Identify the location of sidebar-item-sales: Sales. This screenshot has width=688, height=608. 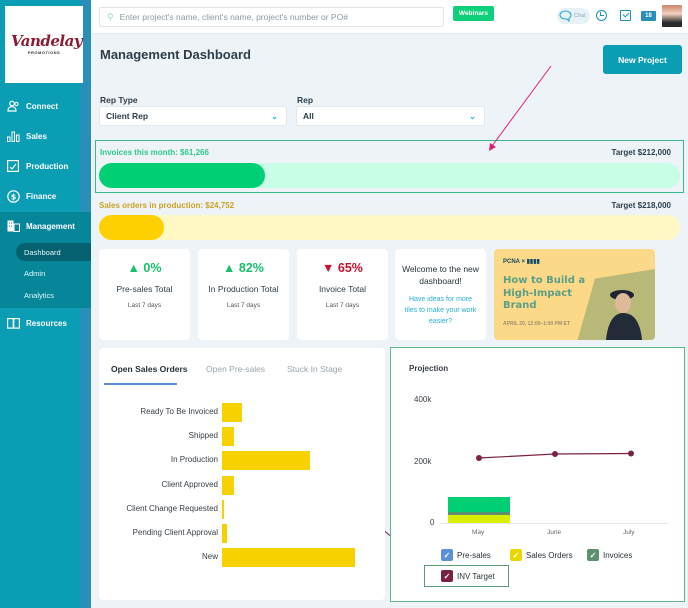
(45, 136).